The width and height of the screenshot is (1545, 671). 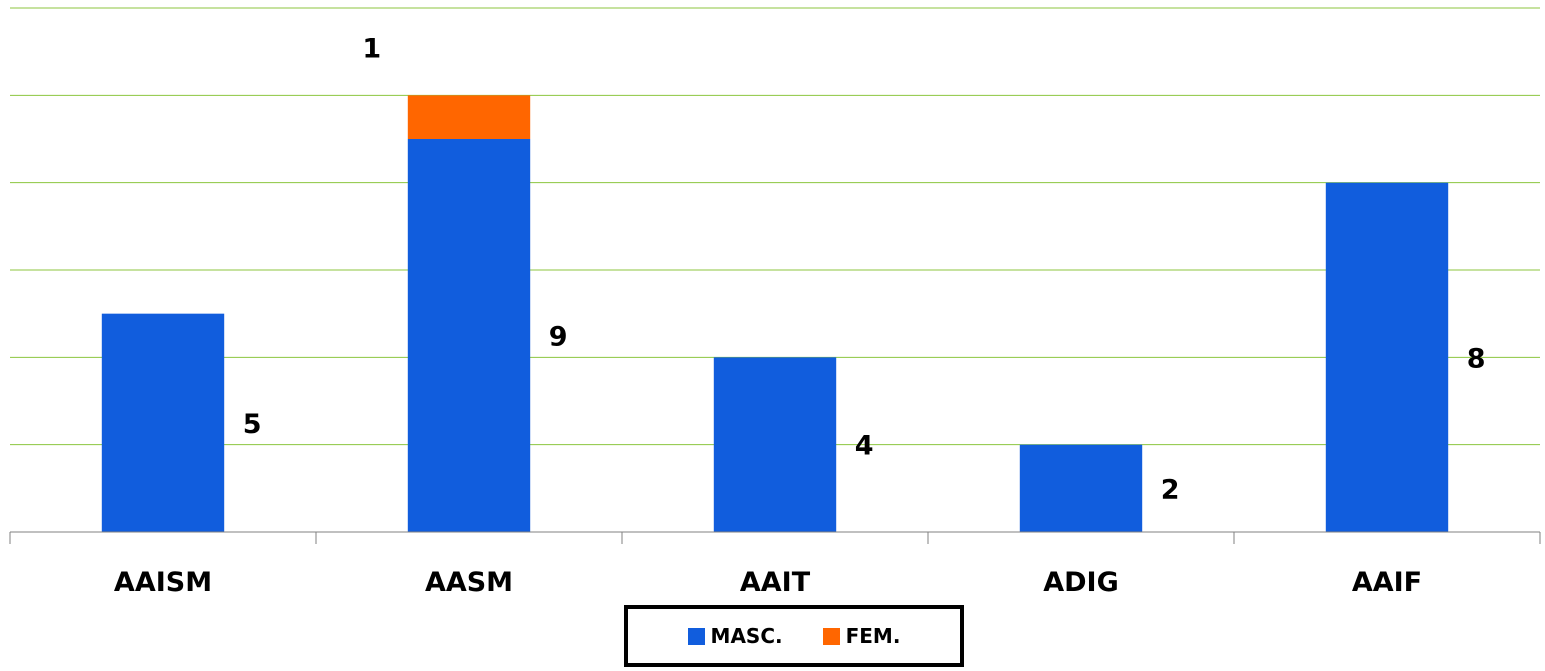 What do you see at coordinates (163, 422) in the screenshot?
I see `bar-masc-aaism` at bounding box center [163, 422].